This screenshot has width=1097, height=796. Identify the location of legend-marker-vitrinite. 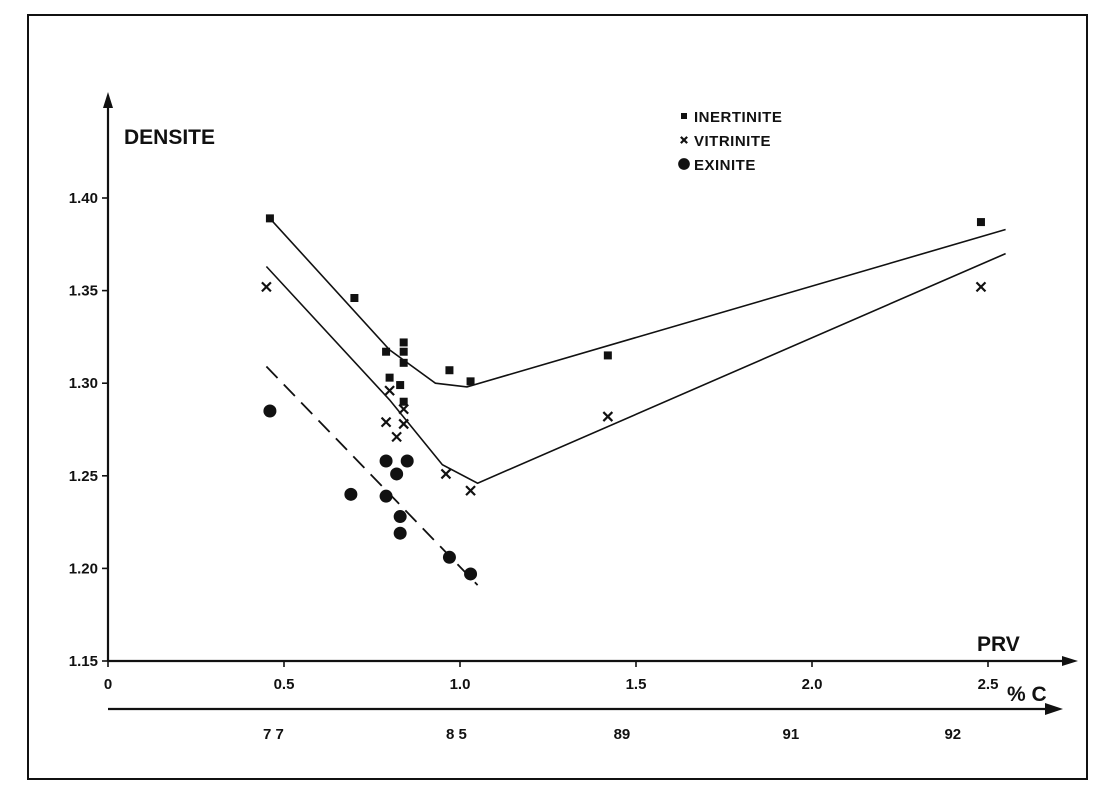
(684, 140).